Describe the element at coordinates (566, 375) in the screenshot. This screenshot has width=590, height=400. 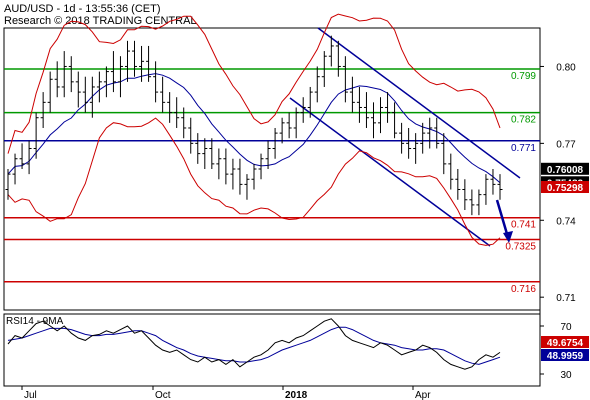
I see `rsi-tick-label-1: 30` at that location.